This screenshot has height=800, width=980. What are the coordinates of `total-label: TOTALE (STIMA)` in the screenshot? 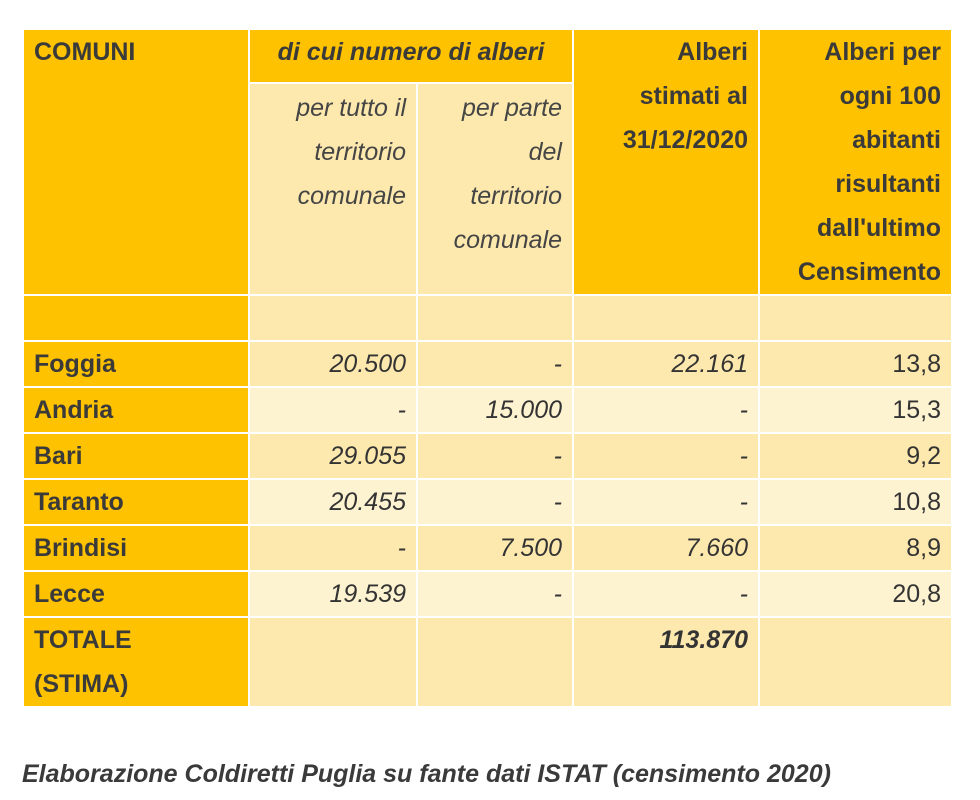 It's located at (136, 662).